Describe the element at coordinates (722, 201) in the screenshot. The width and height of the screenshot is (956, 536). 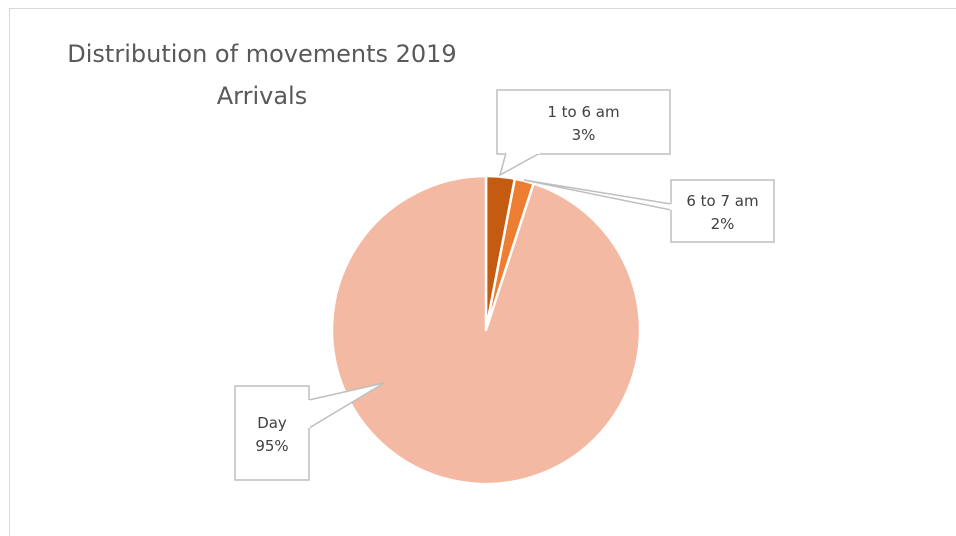
I see `callout-category-label: 6 to 7 am` at that location.